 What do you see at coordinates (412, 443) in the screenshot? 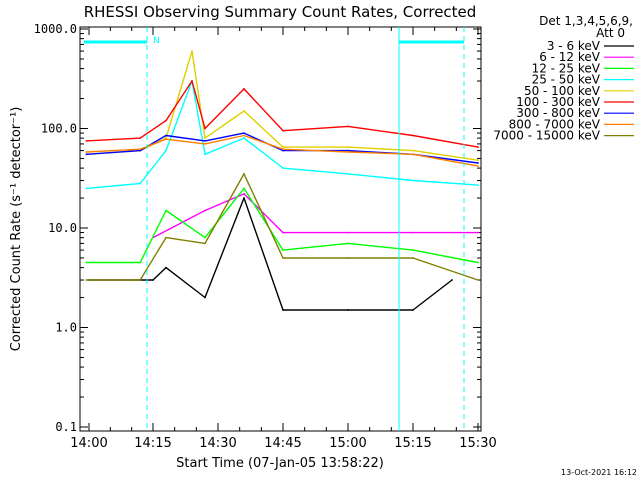
I see `x-tick-label: 15:15` at bounding box center [412, 443].